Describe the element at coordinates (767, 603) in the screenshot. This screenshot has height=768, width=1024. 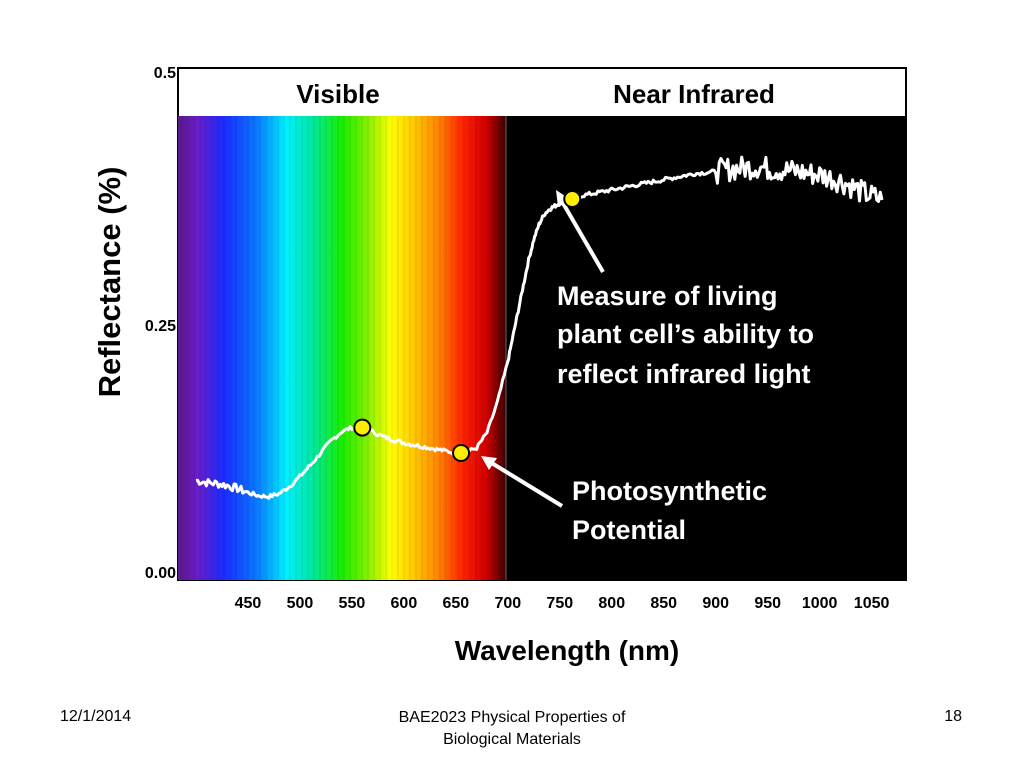
I see `x-tick-label: 950` at that location.